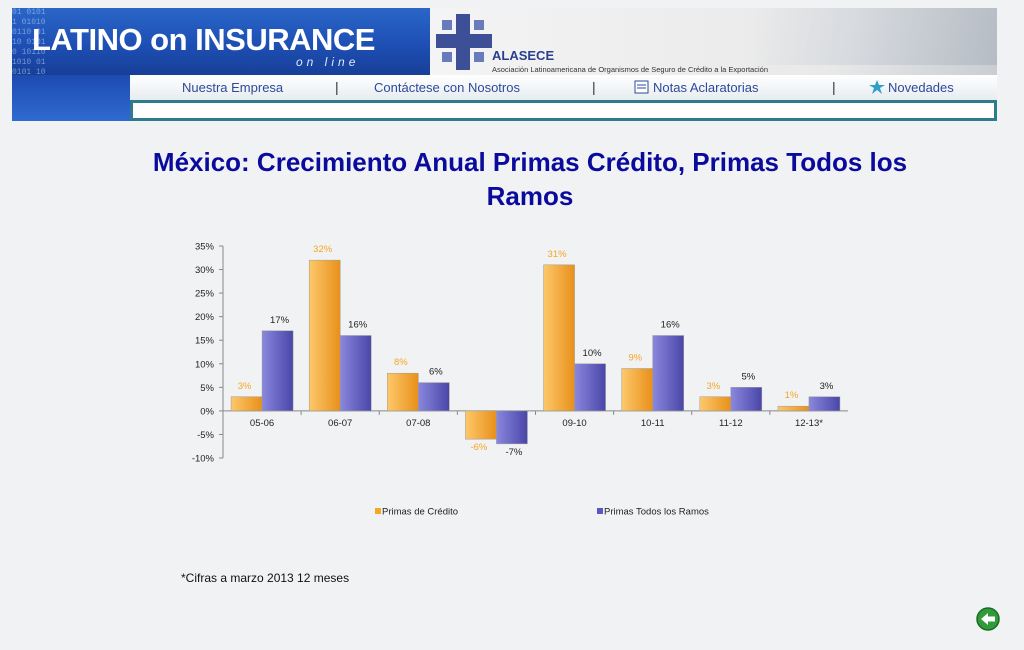 The width and height of the screenshot is (1024, 650). What do you see at coordinates (436, 372) in the screenshot?
I see `data-label: 6%` at bounding box center [436, 372].